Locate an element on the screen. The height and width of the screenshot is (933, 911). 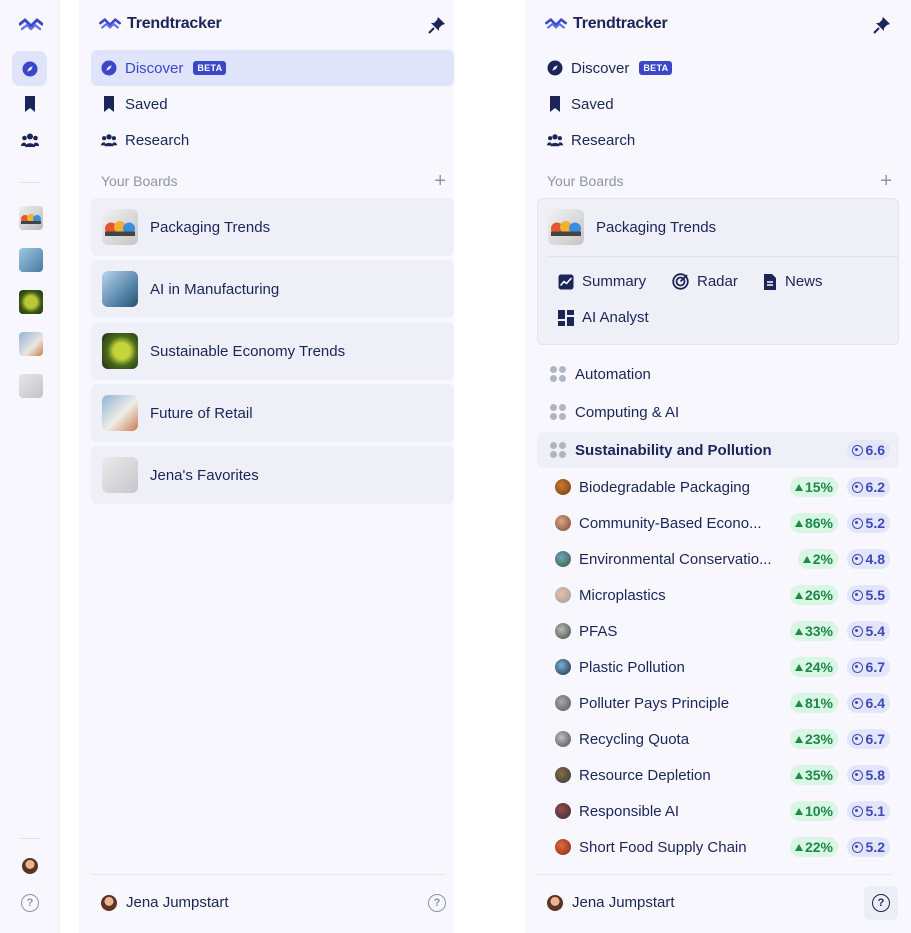
trend-name: PFAS is located at coordinates (598, 631).